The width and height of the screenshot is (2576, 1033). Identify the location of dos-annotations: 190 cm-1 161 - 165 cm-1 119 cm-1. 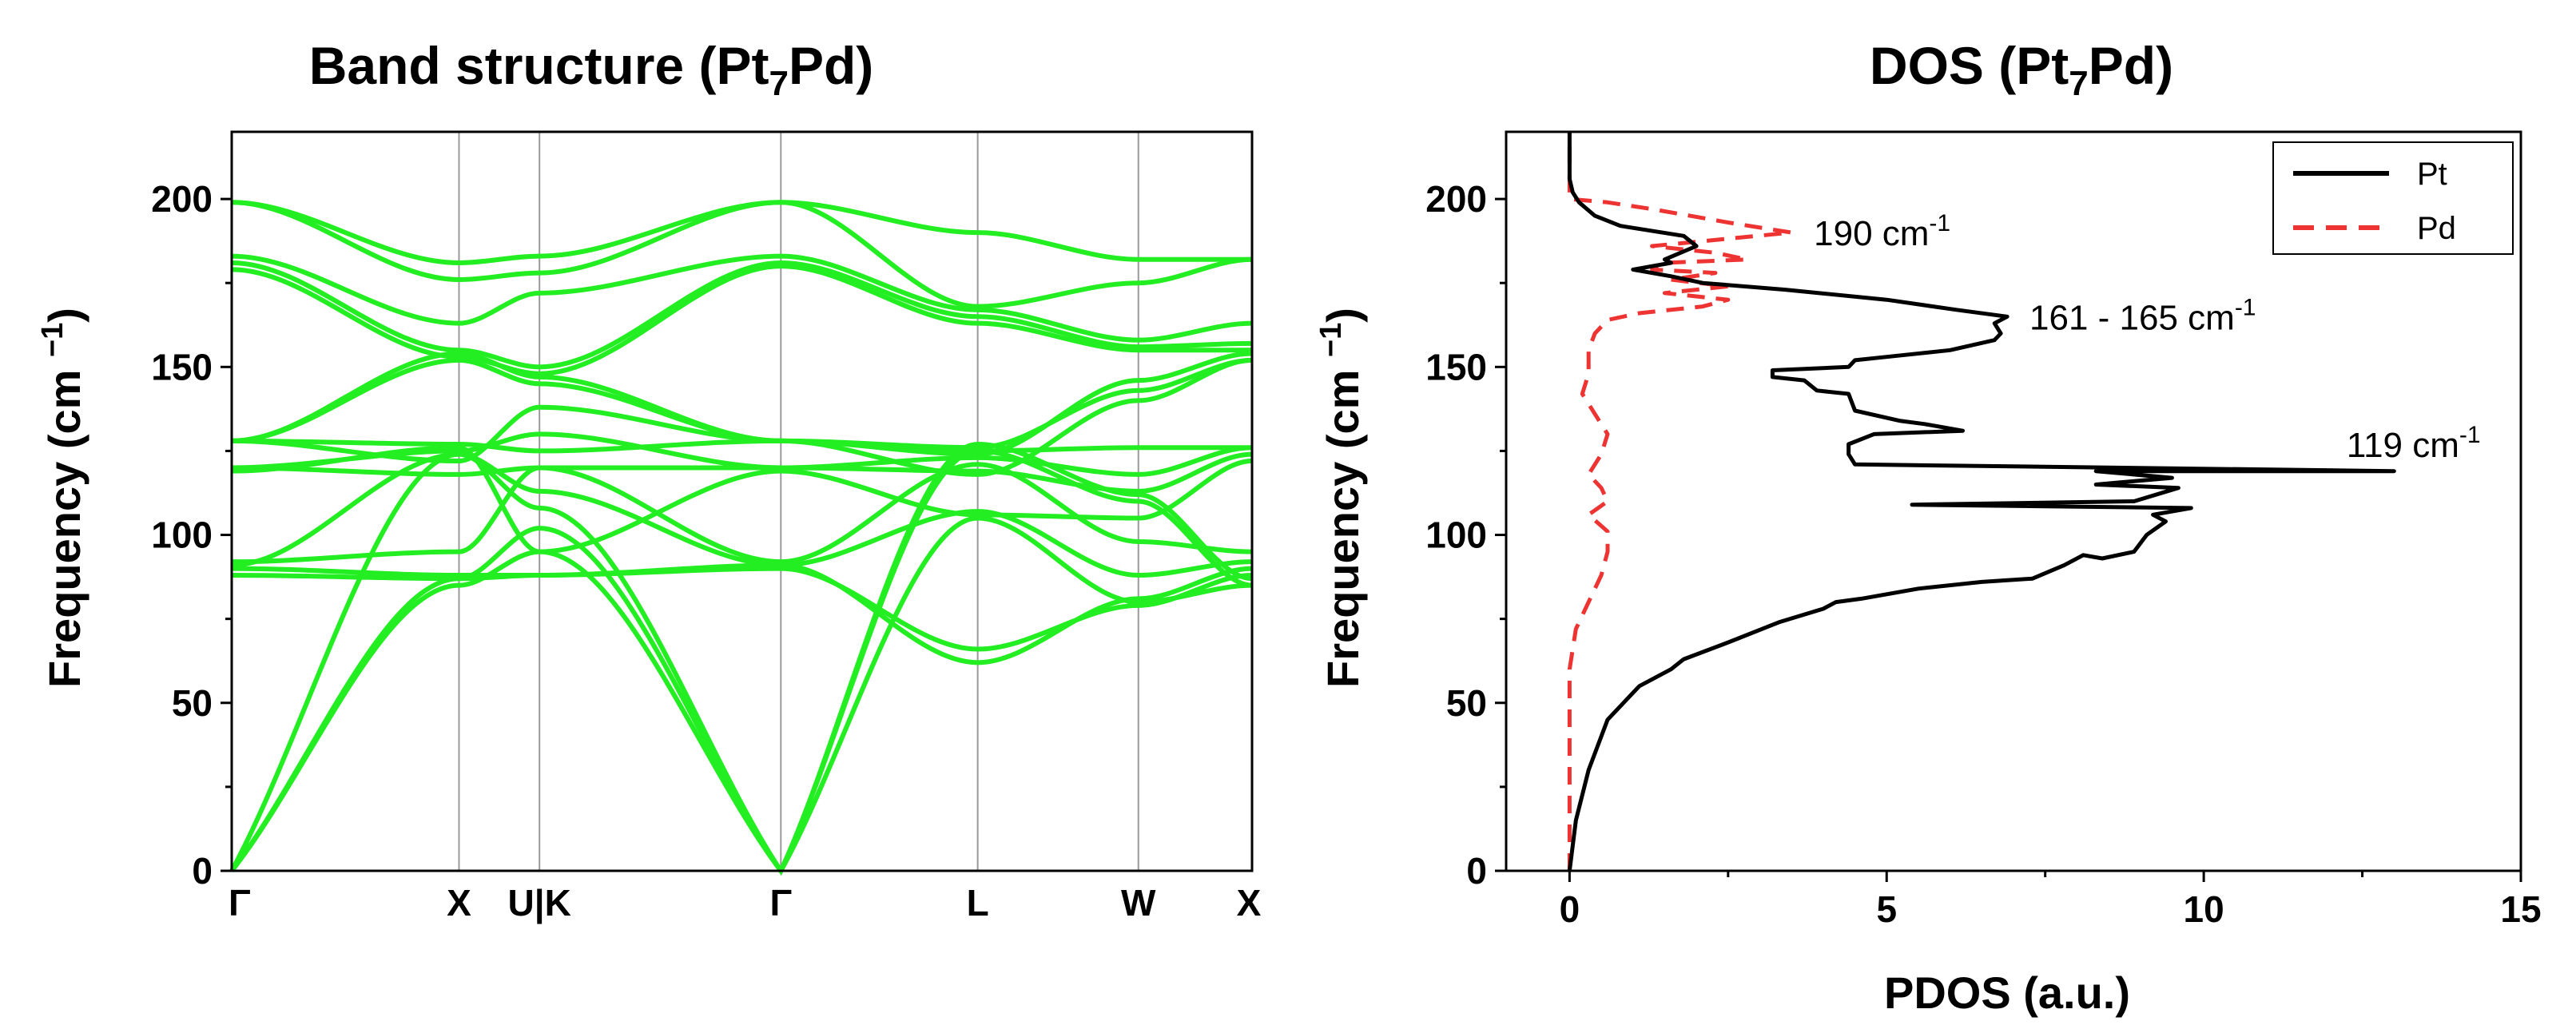
(2147, 337).